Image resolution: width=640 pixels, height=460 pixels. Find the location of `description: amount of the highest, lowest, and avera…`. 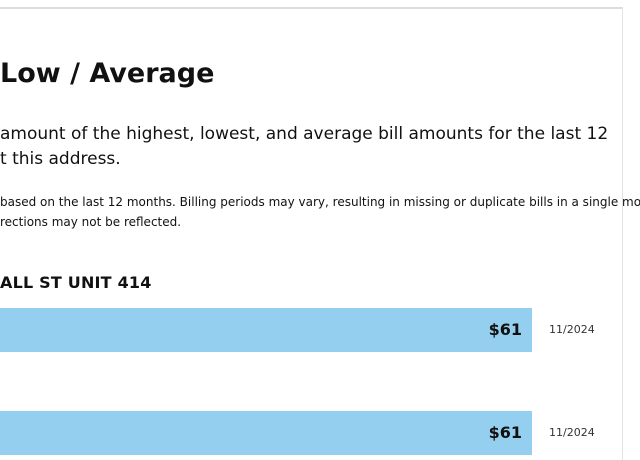

description: amount of the highest, lowest, and avera… is located at coordinates (320, 147).